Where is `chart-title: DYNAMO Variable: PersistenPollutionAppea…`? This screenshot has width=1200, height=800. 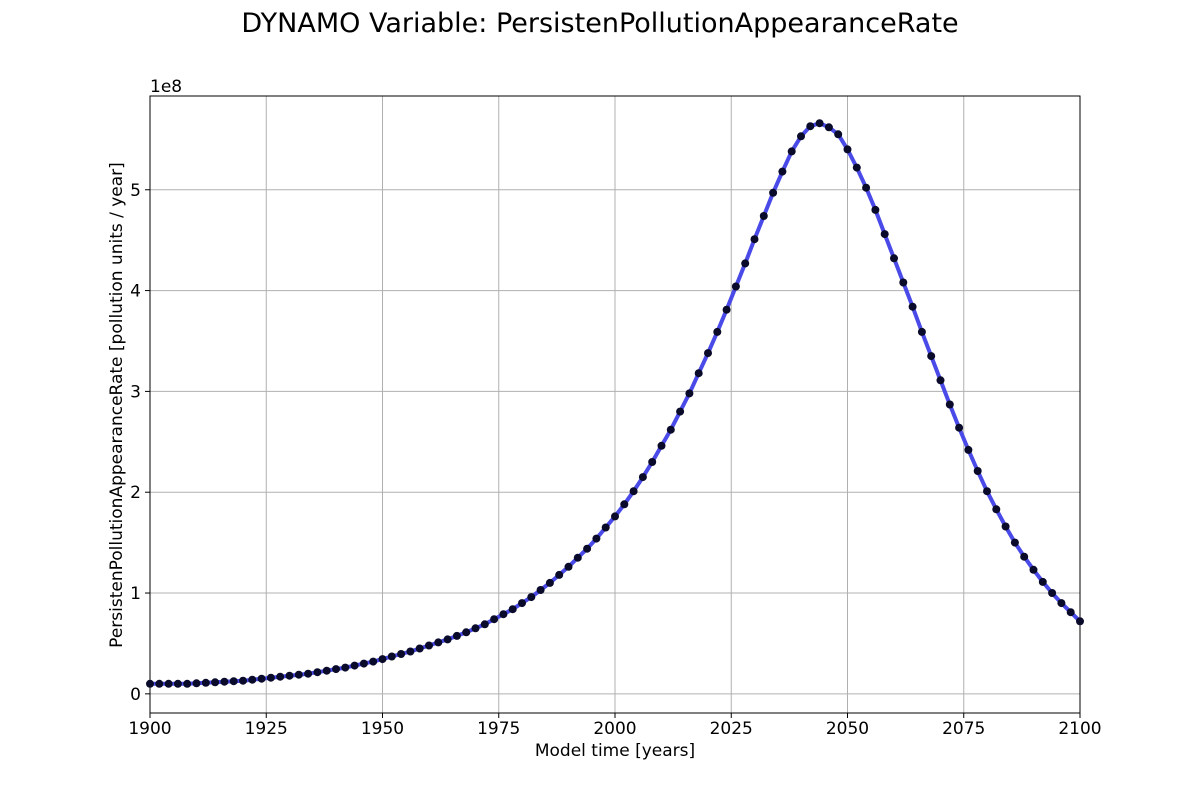 chart-title: DYNAMO Variable: PersistenPollutionAppea… is located at coordinates (600, 23).